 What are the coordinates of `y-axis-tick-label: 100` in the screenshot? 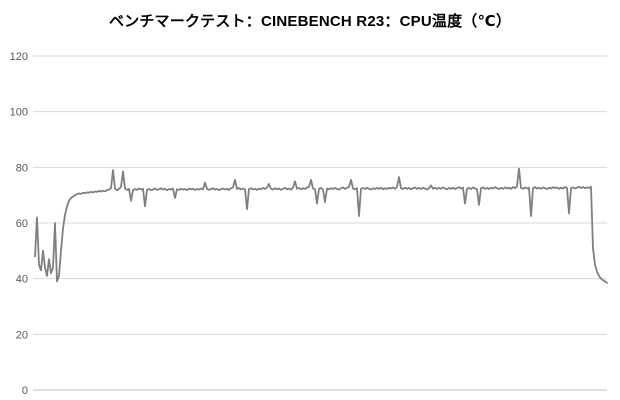 It's located at (19, 113).